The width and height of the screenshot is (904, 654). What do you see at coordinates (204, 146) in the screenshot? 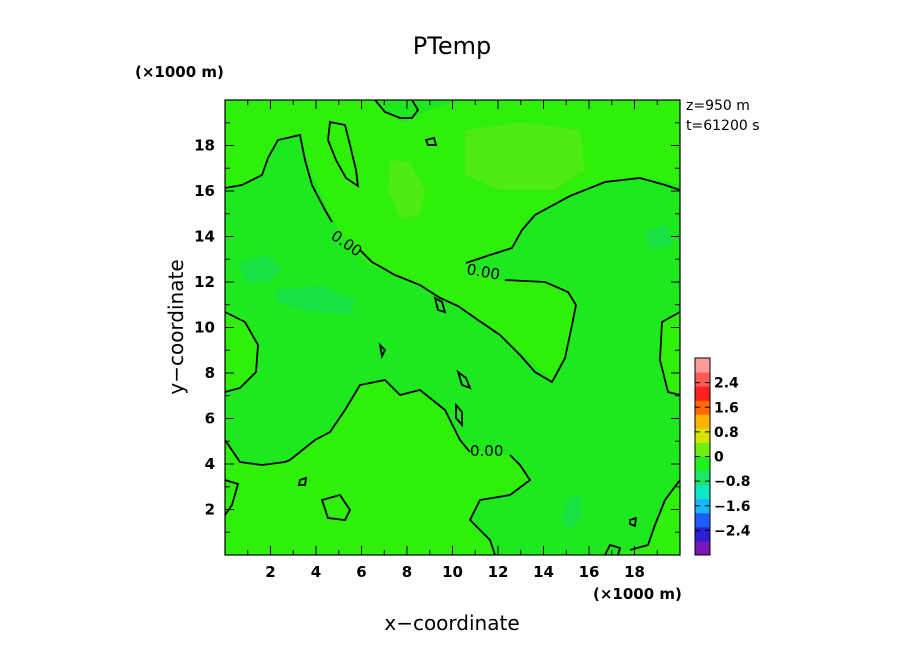
I see `y-tick-label: 18` at bounding box center [204, 146].